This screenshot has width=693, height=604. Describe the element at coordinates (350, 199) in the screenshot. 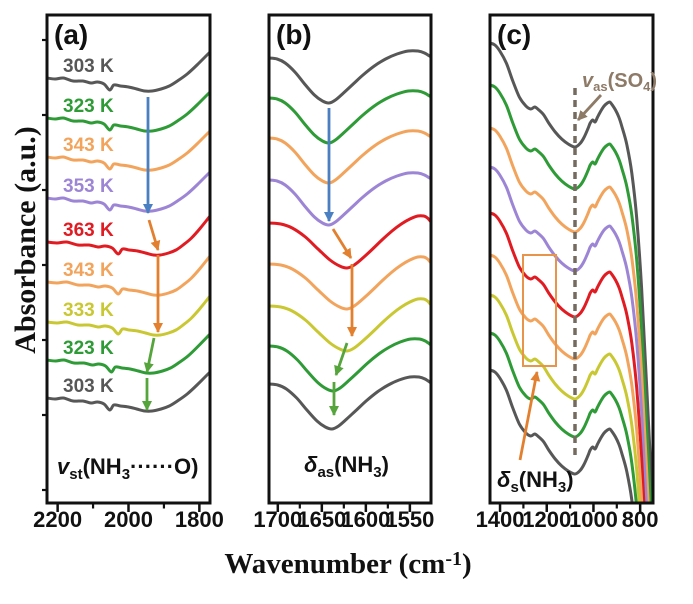

I see `spectrum-curve-b-3-353K` at that location.